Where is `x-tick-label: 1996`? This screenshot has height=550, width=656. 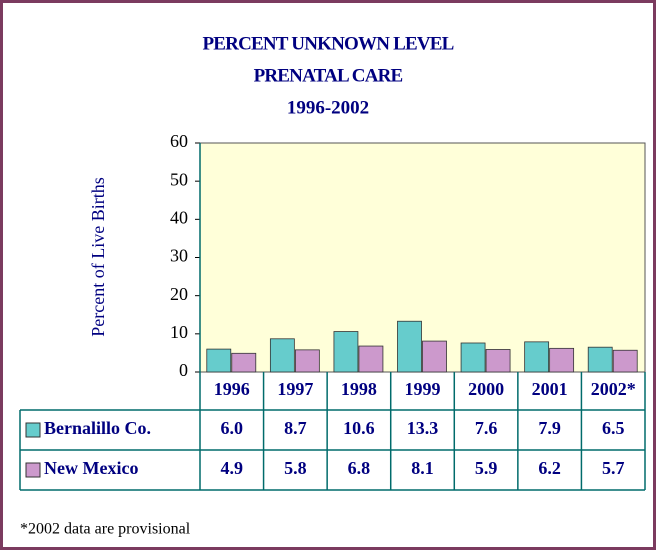
x-tick-label: 1996 is located at coordinates (232, 389).